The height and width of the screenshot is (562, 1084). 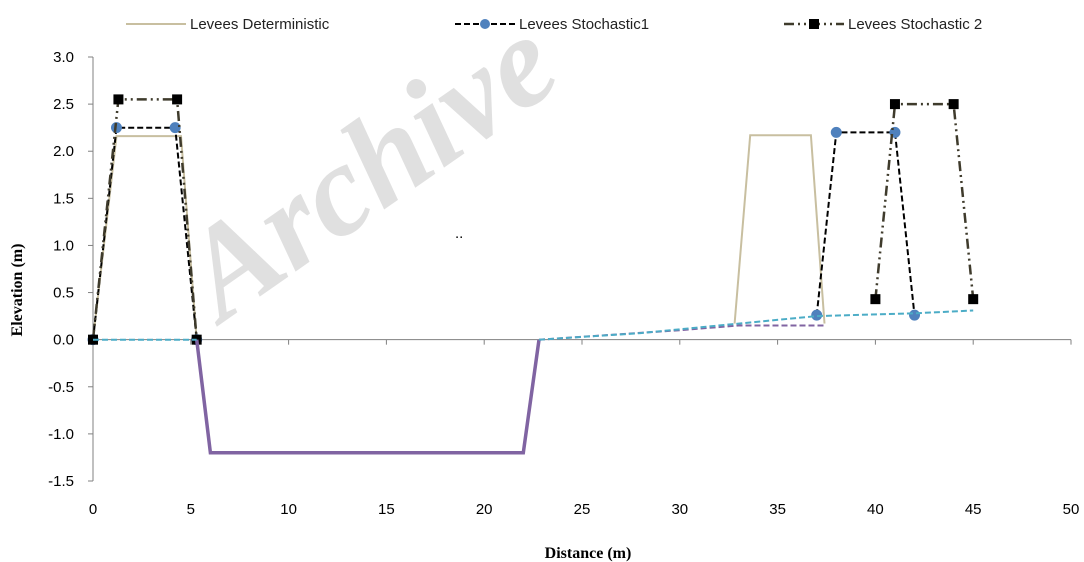 I want to click on annotation: .., so click(x=459, y=233).